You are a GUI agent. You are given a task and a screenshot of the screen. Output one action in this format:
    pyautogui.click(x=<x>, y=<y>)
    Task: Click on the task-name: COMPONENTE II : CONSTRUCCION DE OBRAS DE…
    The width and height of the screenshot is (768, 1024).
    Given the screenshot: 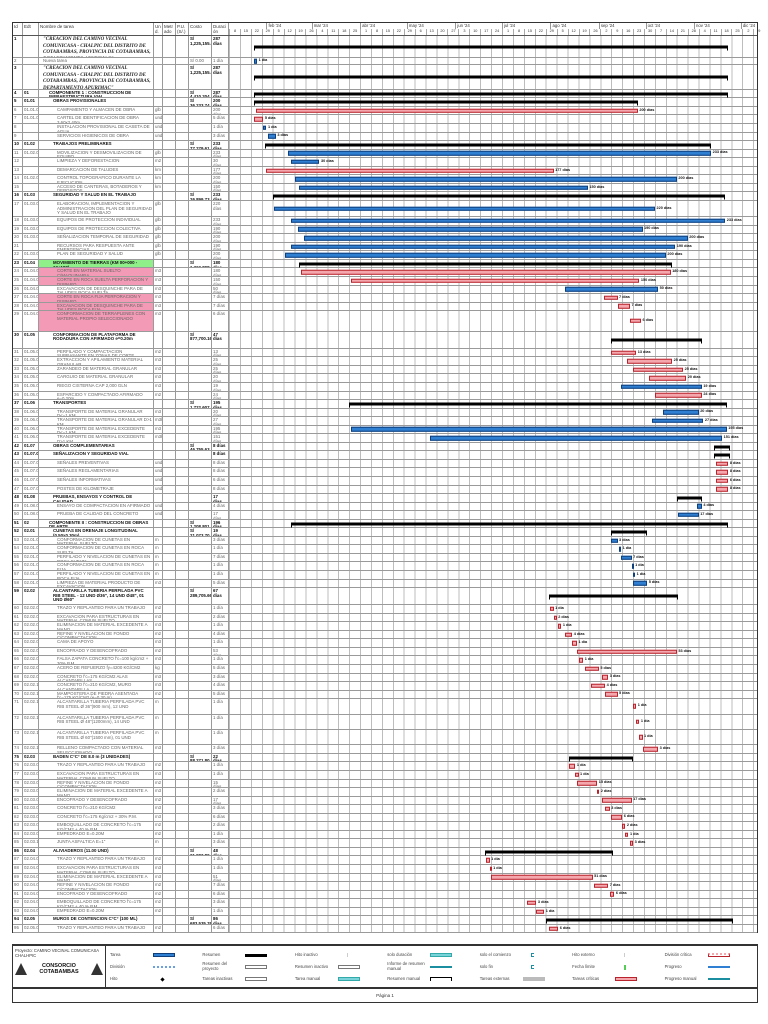 What is the action you would take?
    pyautogui.click(x=96, y=523)
    